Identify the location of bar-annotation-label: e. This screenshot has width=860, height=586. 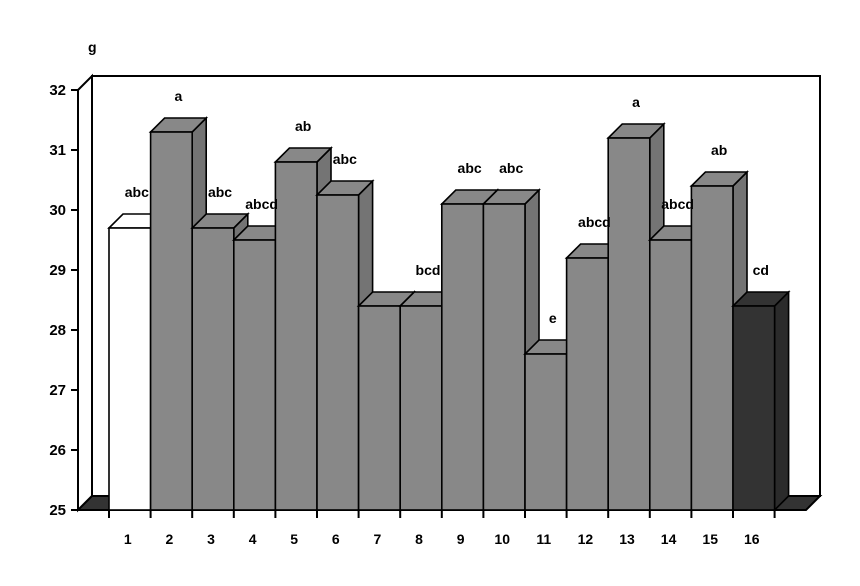
(553, 318).